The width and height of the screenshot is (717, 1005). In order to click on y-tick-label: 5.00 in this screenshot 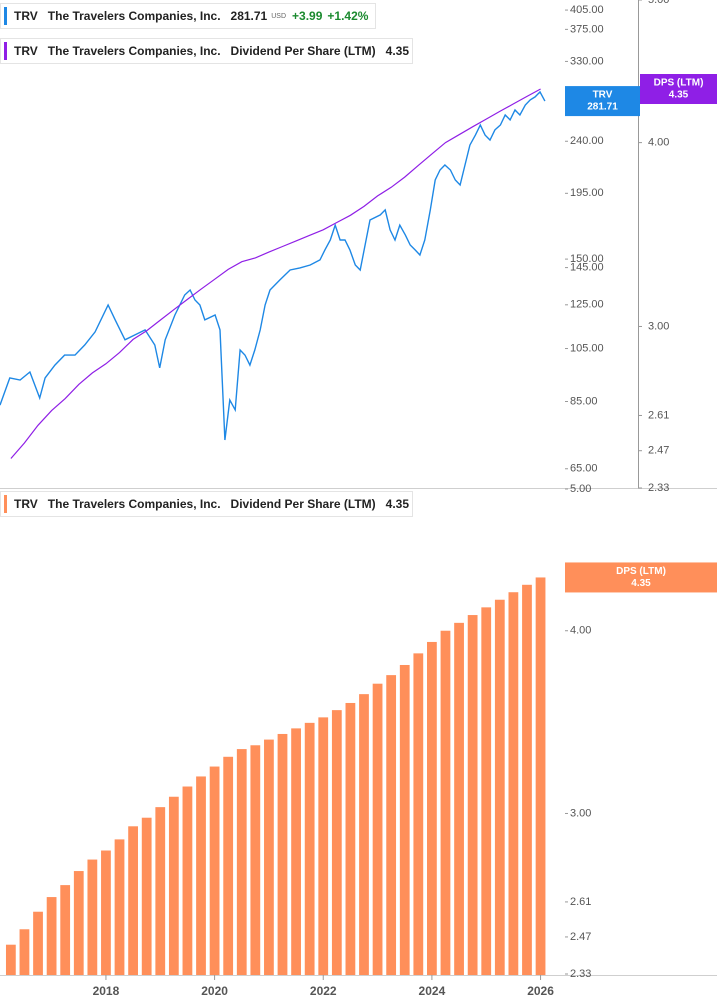, I will do `click(580, 489)`.